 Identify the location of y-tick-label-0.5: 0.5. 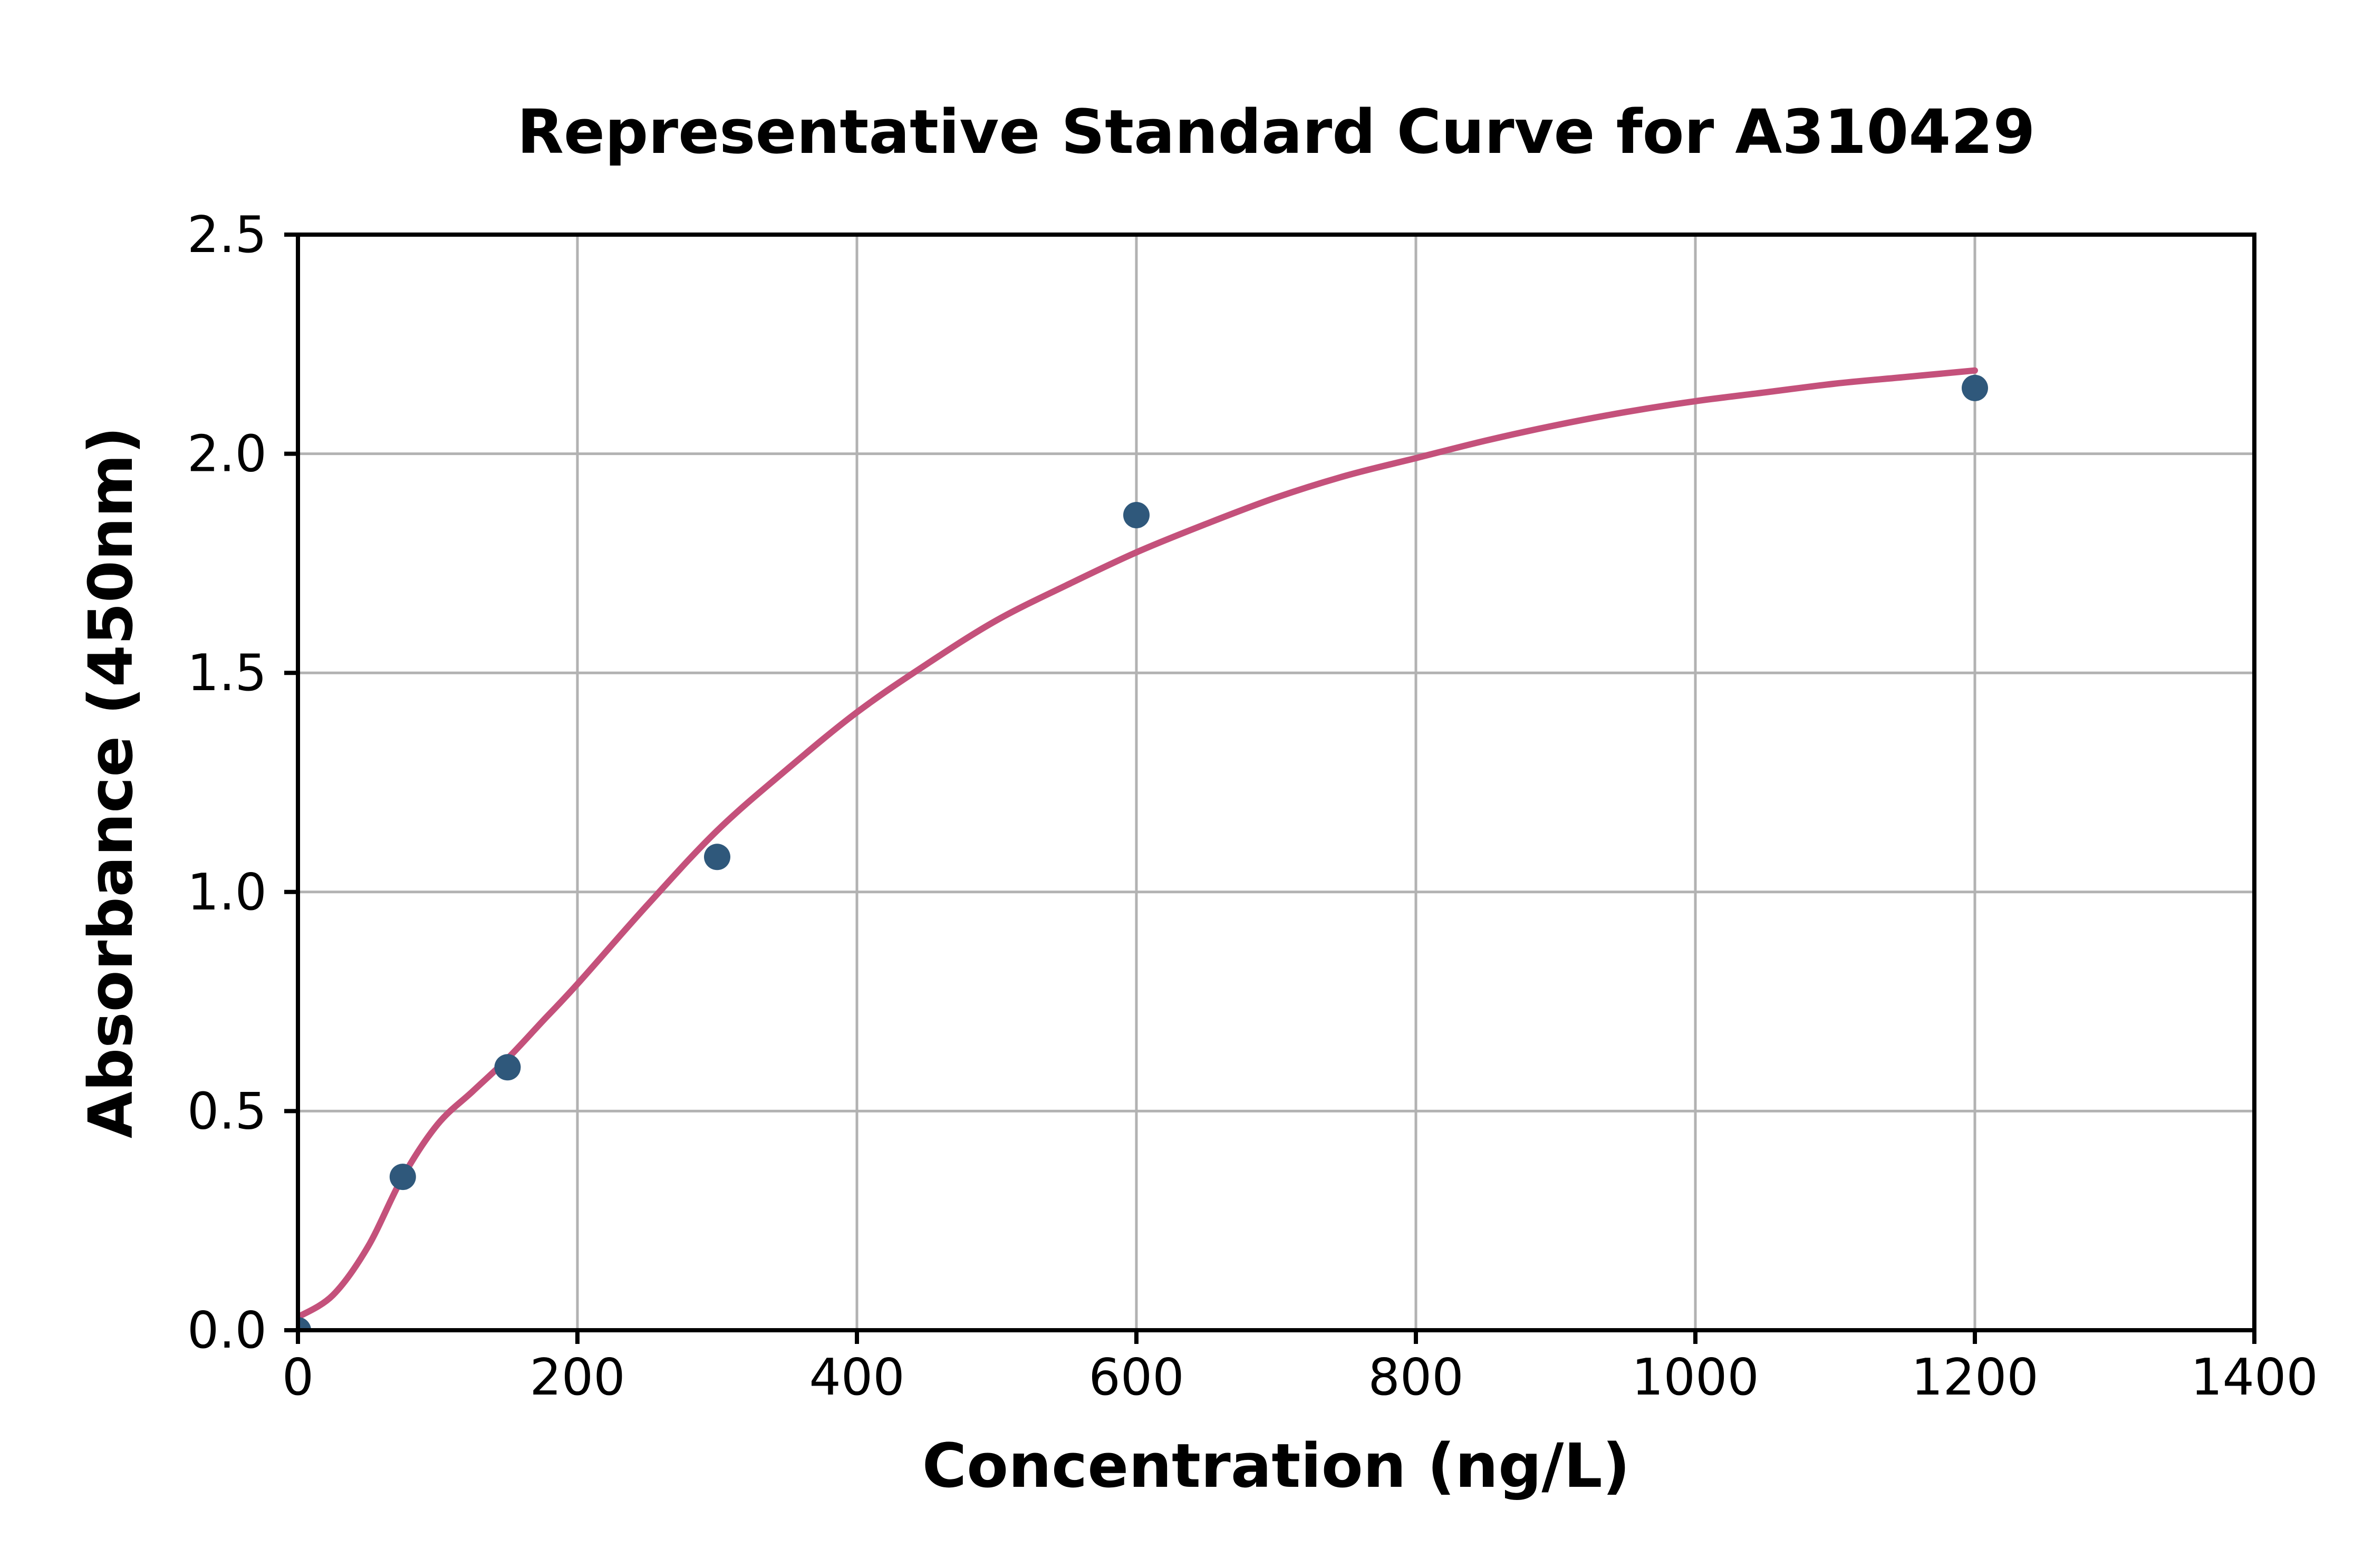
(227, 1111).